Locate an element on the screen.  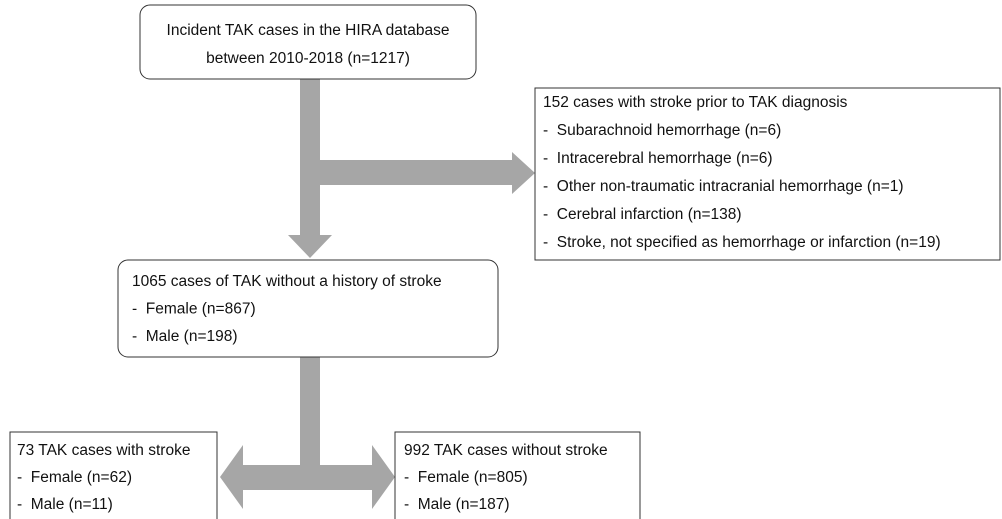
node-item: - Cerebral infarction (n=138) is located at coordinates (642, 214).